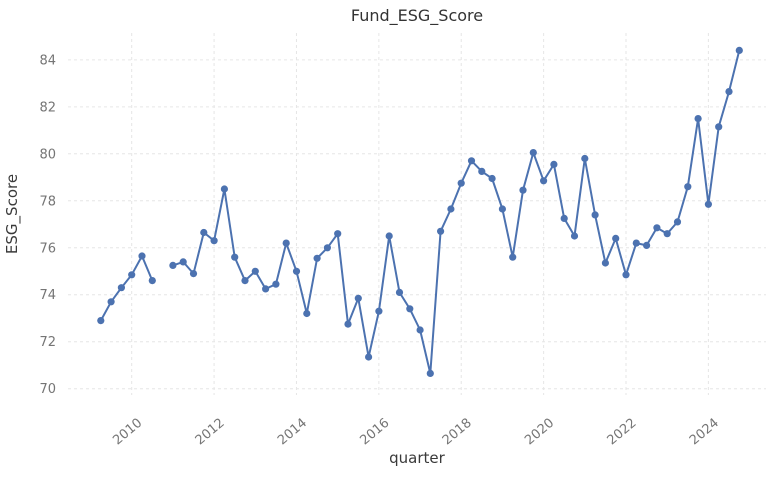 This screenshot has width=780, height=480. What do you see at coordinates (210, 432) in the screenshot?
I see `x-tick-label: 2012` at bounding box center [210, 432].